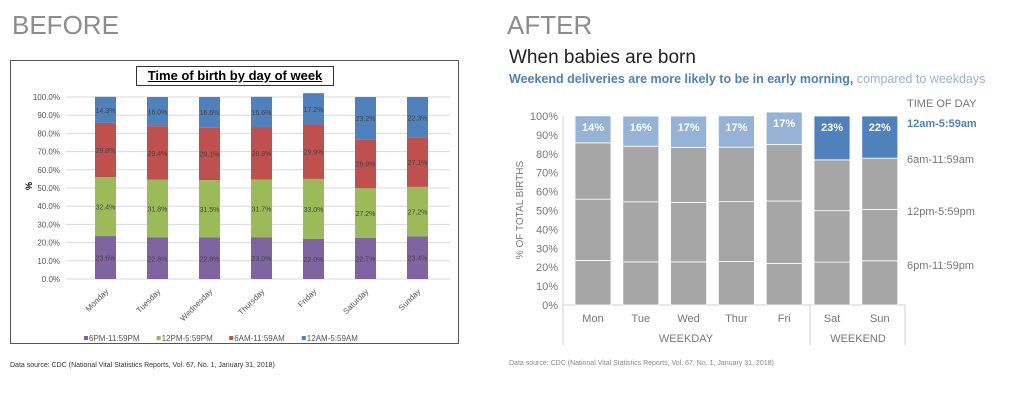 The image size is (1024, 402). Describe the element at coordinates (29, 186) in the screenshot. I see `y-axis-label: %` at that location.